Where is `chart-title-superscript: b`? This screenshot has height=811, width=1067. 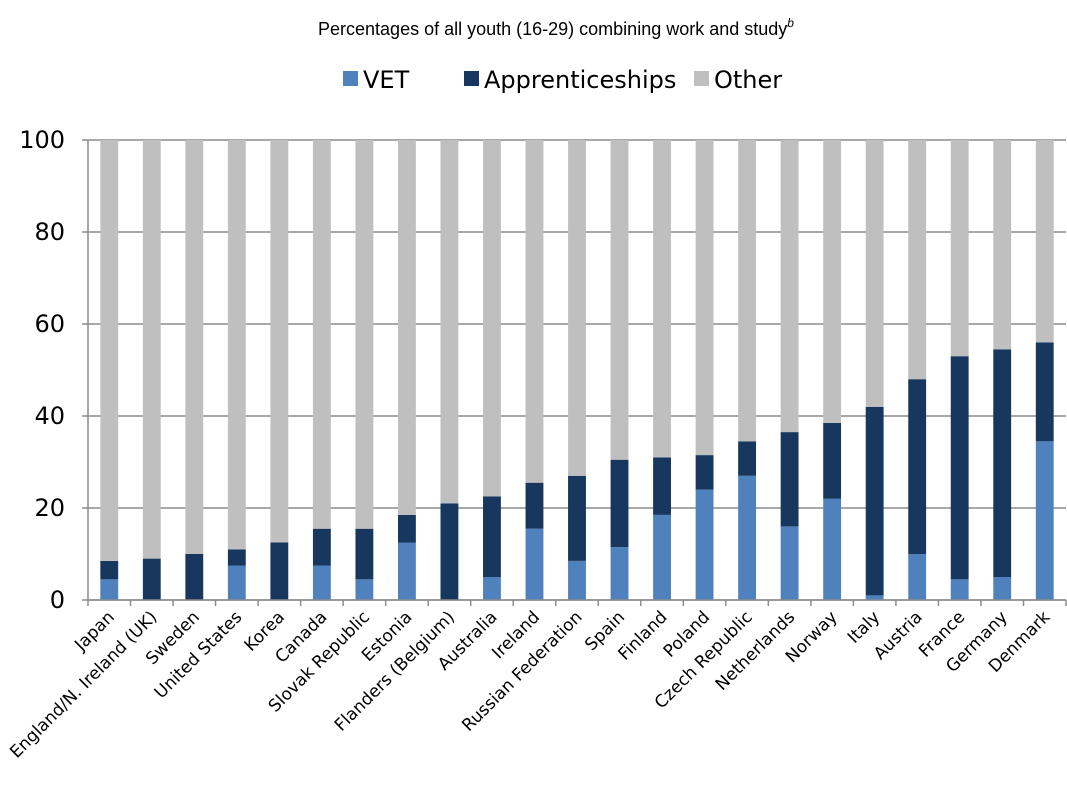 chart-title-superscript: b is located at coordinates (790, 23).